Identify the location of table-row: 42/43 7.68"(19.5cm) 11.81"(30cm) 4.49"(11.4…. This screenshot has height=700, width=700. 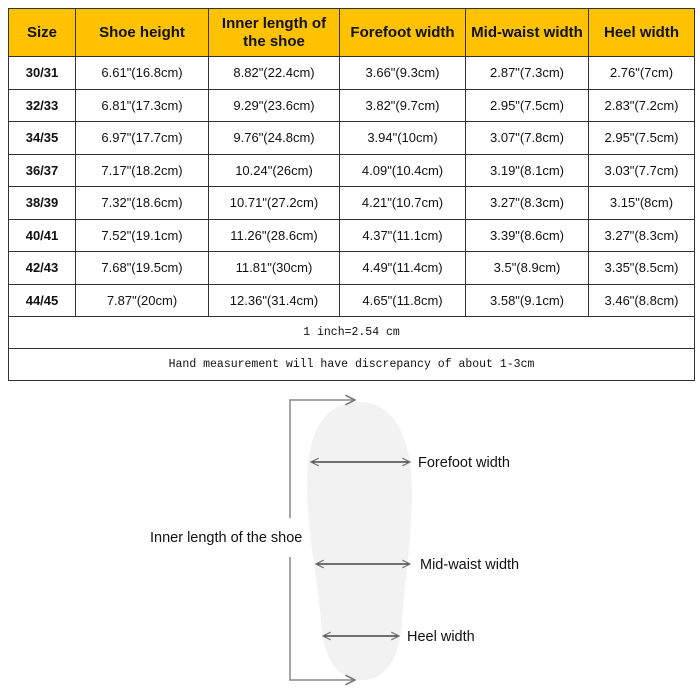
(351, 268).